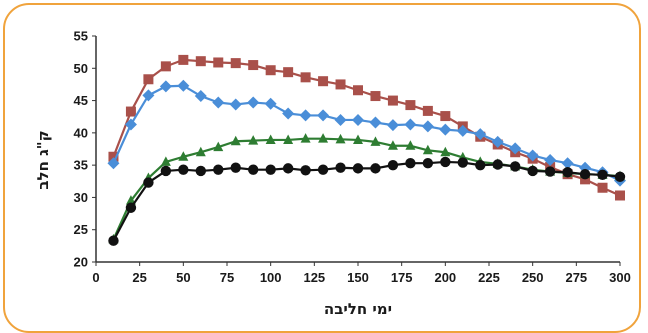 The height and width of the screenshot is (333, 648). Describe the element at coordinates (445, 277) in the screenshot. I see `x-tick-label: 200` at that location.